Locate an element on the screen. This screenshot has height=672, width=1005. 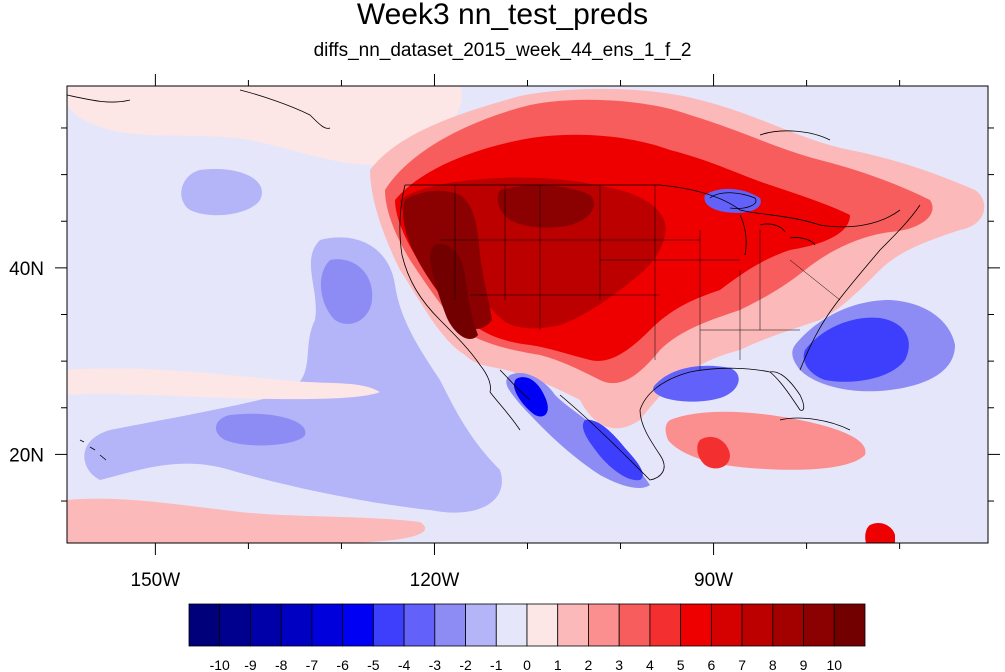
colorbar-tick-label: 1 is located at coordinates (558, 664).